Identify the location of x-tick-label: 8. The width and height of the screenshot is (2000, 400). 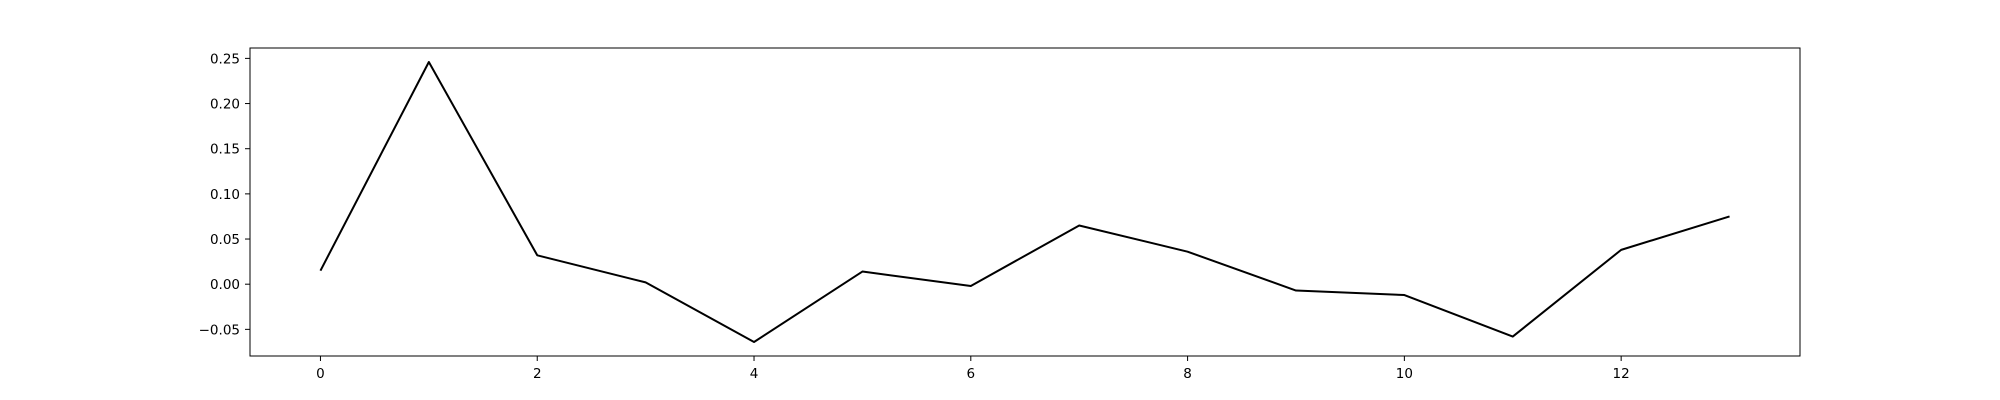
(1187, 374).